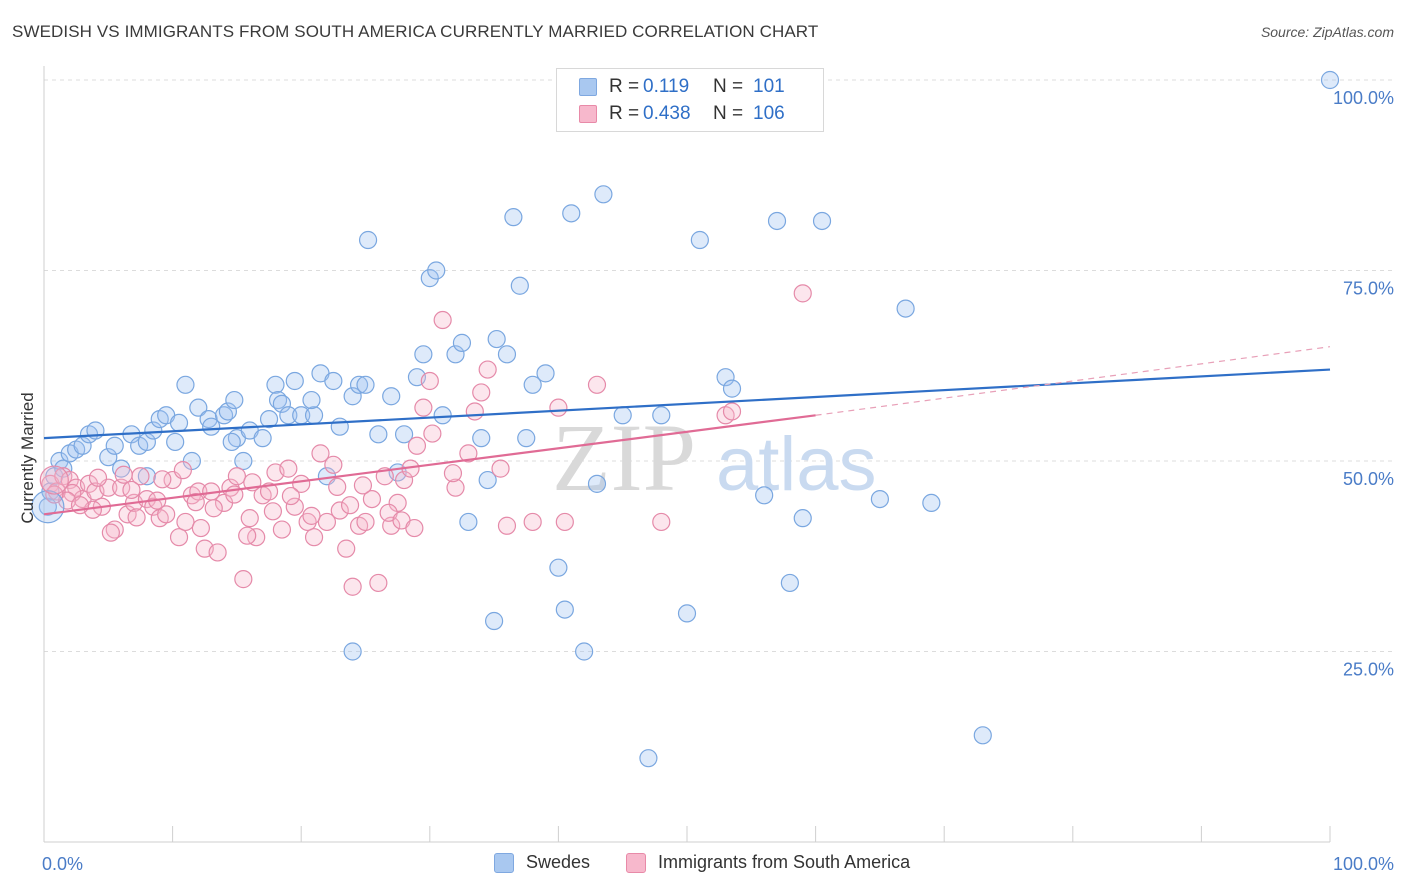 This screenshot has width=1406, height=892. What do you see at coordinates (504, 862) in the screenshot?
I see `legend-swatch-swedes` at bounding box center [504, 862].